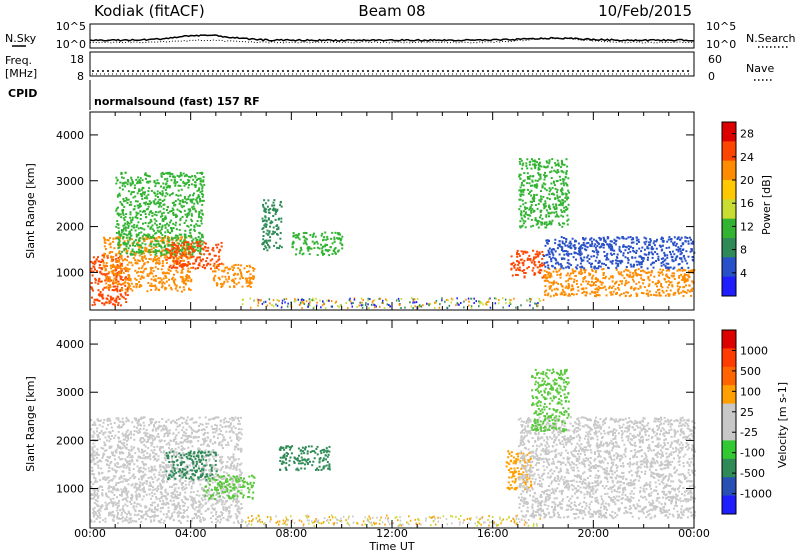 The width and height of the screenshot is (800, 558). What do you see at coordinates (18, 60) in the screenshot?
I see `freq-label-line1: Freq.` at bounding box center [18, 60].